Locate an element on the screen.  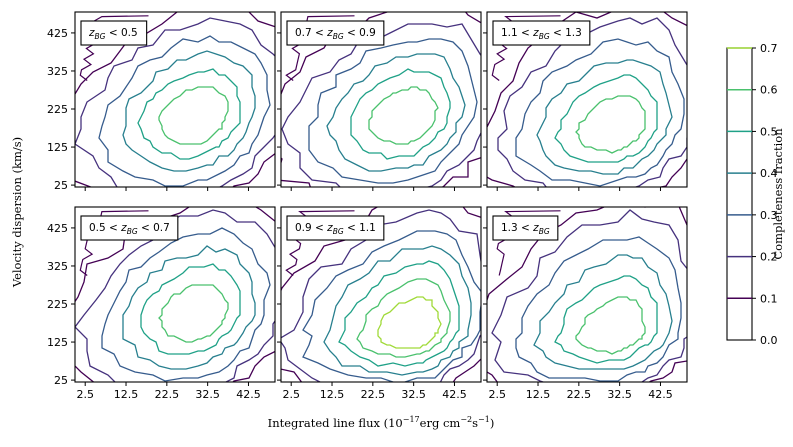
panel-label: zBG < 0.5 is located at coordinates (114, 33).